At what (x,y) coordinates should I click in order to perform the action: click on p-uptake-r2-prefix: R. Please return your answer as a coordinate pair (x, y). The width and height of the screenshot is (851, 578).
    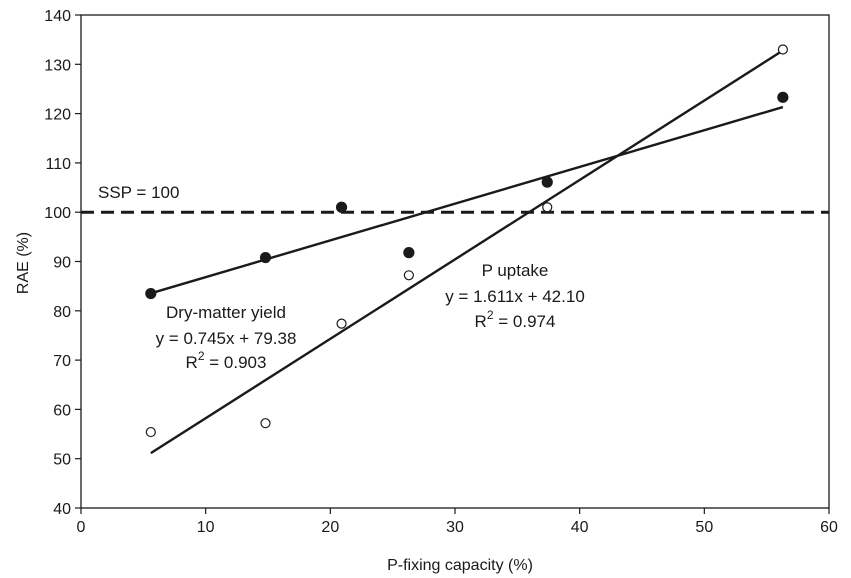
    Looking at the image, I should click on (481, 321).